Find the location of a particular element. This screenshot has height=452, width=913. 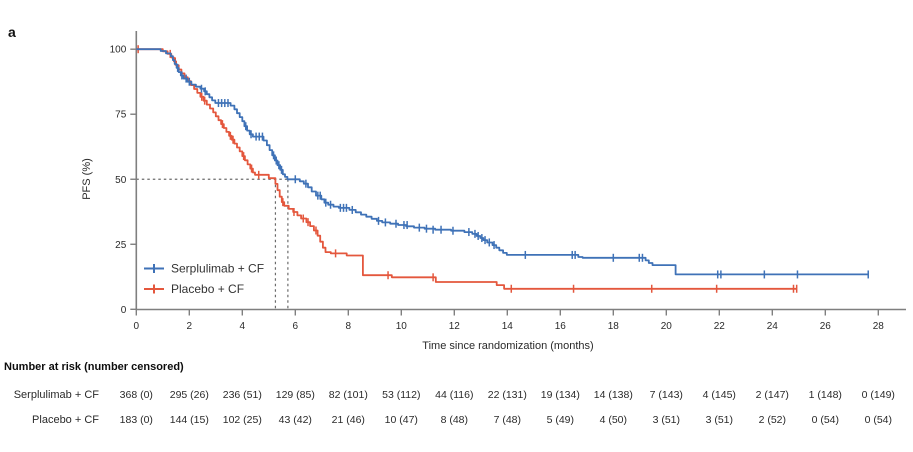

legend-label: Serplulimab + CF is located at coordinates (217, 269).